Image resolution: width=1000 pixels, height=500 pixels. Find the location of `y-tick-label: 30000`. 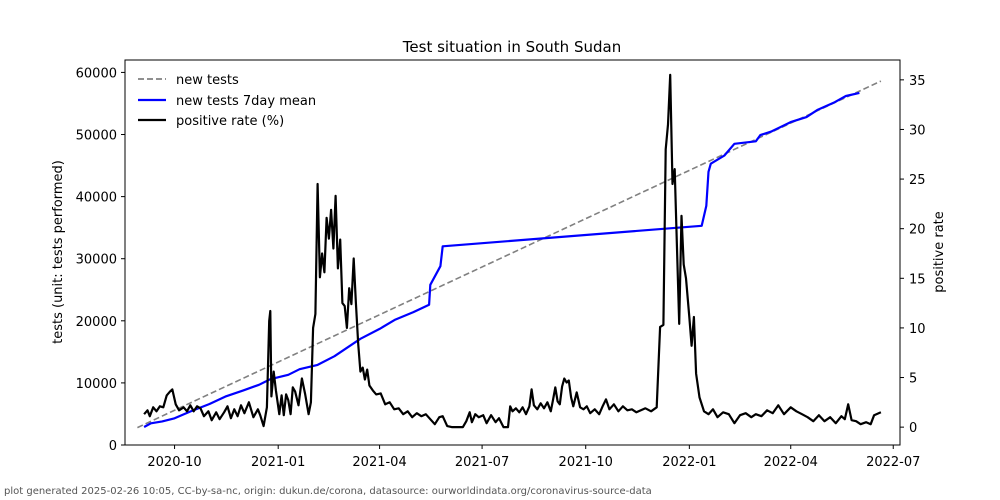

y-tick-label: 30000 is located at coordinates (96, 260).